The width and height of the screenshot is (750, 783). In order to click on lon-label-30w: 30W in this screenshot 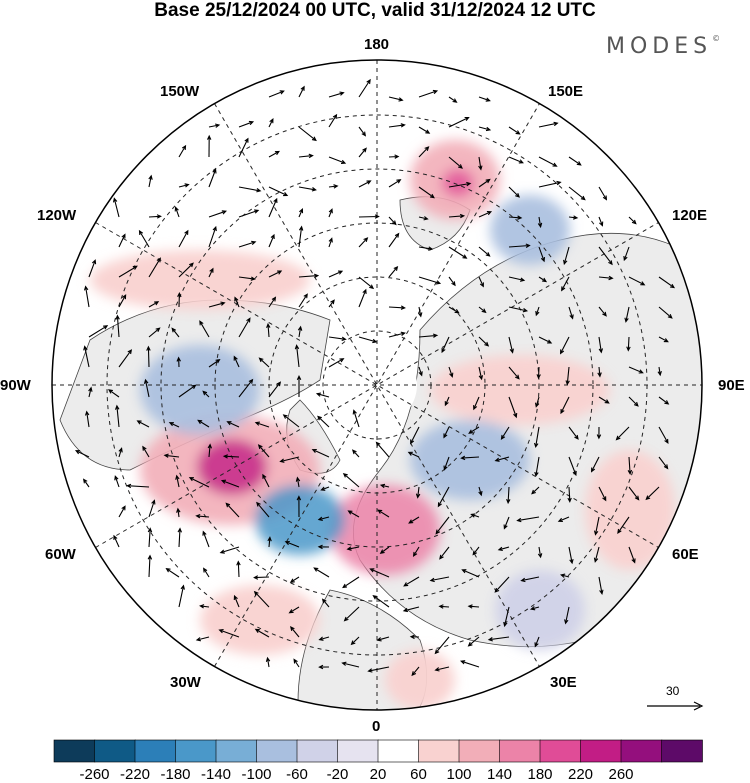, I will do `click(185, 682)`.